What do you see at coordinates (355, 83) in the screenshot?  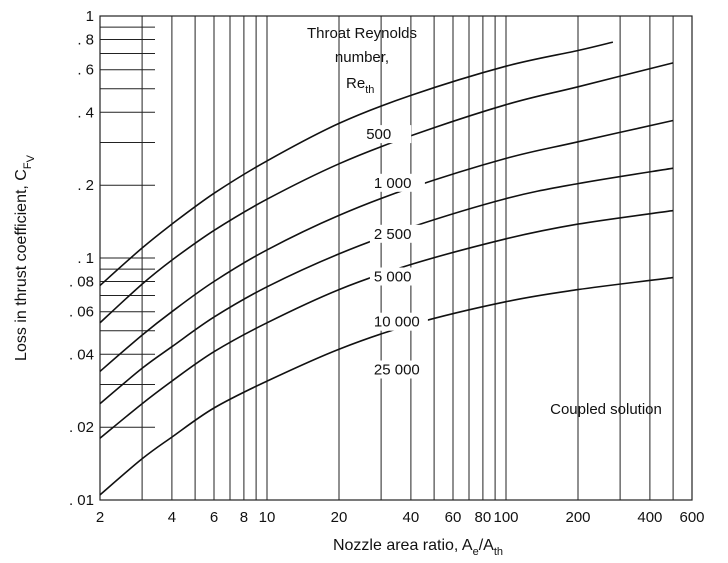 I see `legend-title-re: Re` at bounding box center [355, 83].